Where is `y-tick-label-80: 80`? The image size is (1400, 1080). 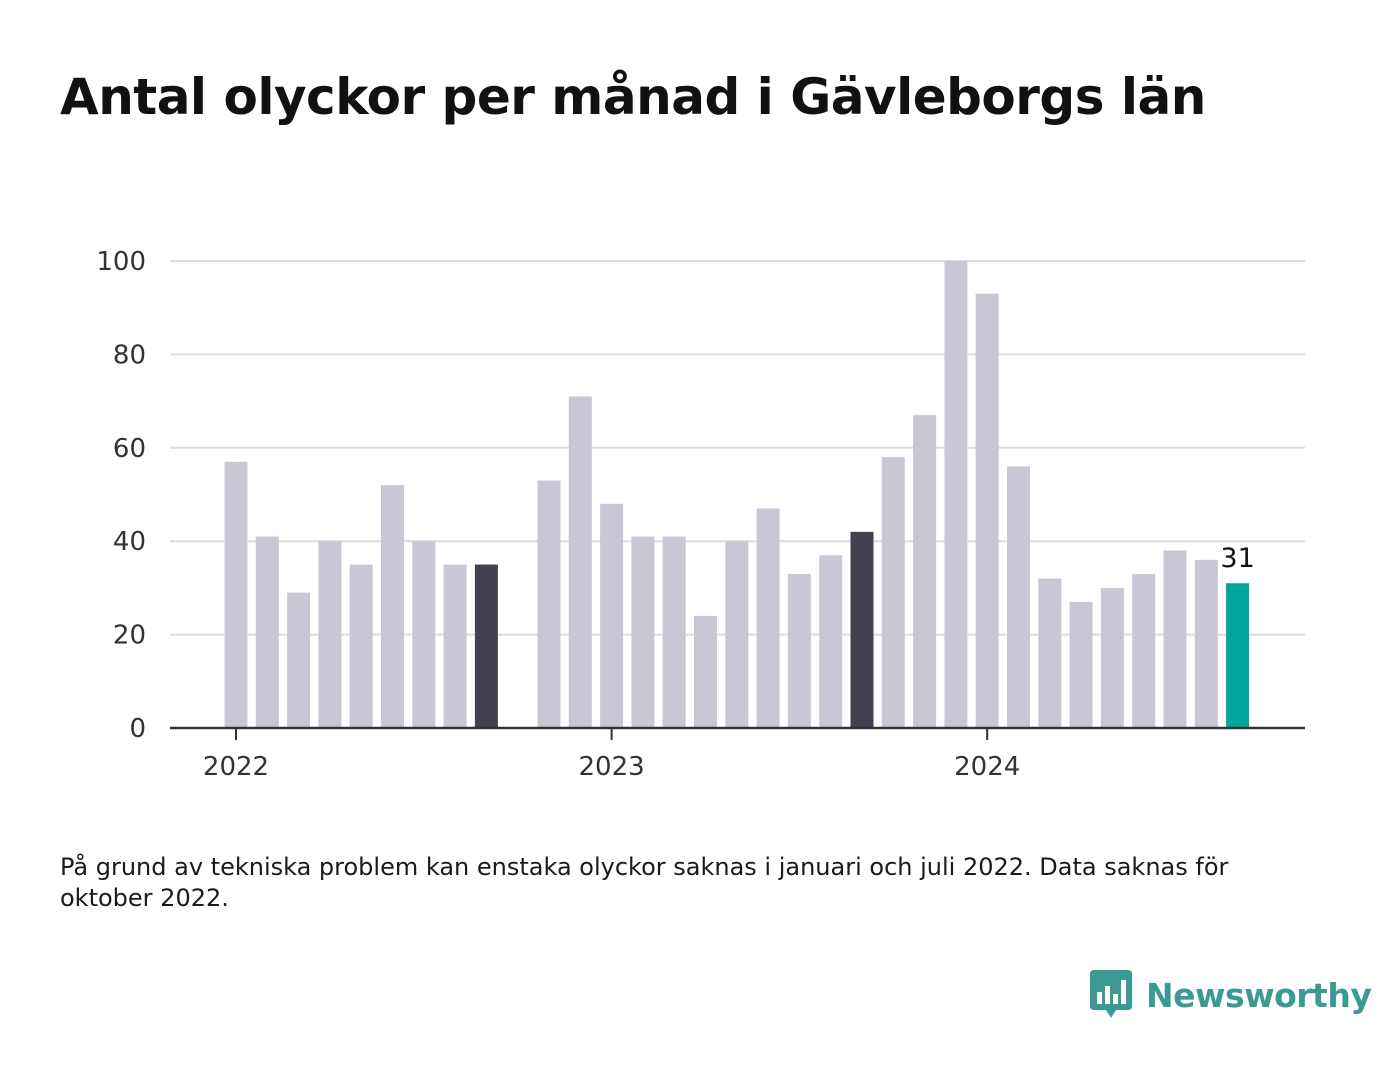
y-tick-label-80: 80 is located at coordinates (129, 355).